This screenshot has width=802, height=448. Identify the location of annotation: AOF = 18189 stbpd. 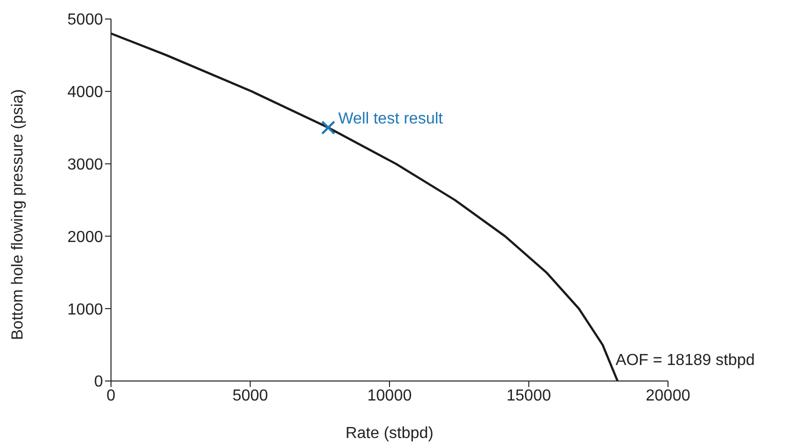
(685, 360).